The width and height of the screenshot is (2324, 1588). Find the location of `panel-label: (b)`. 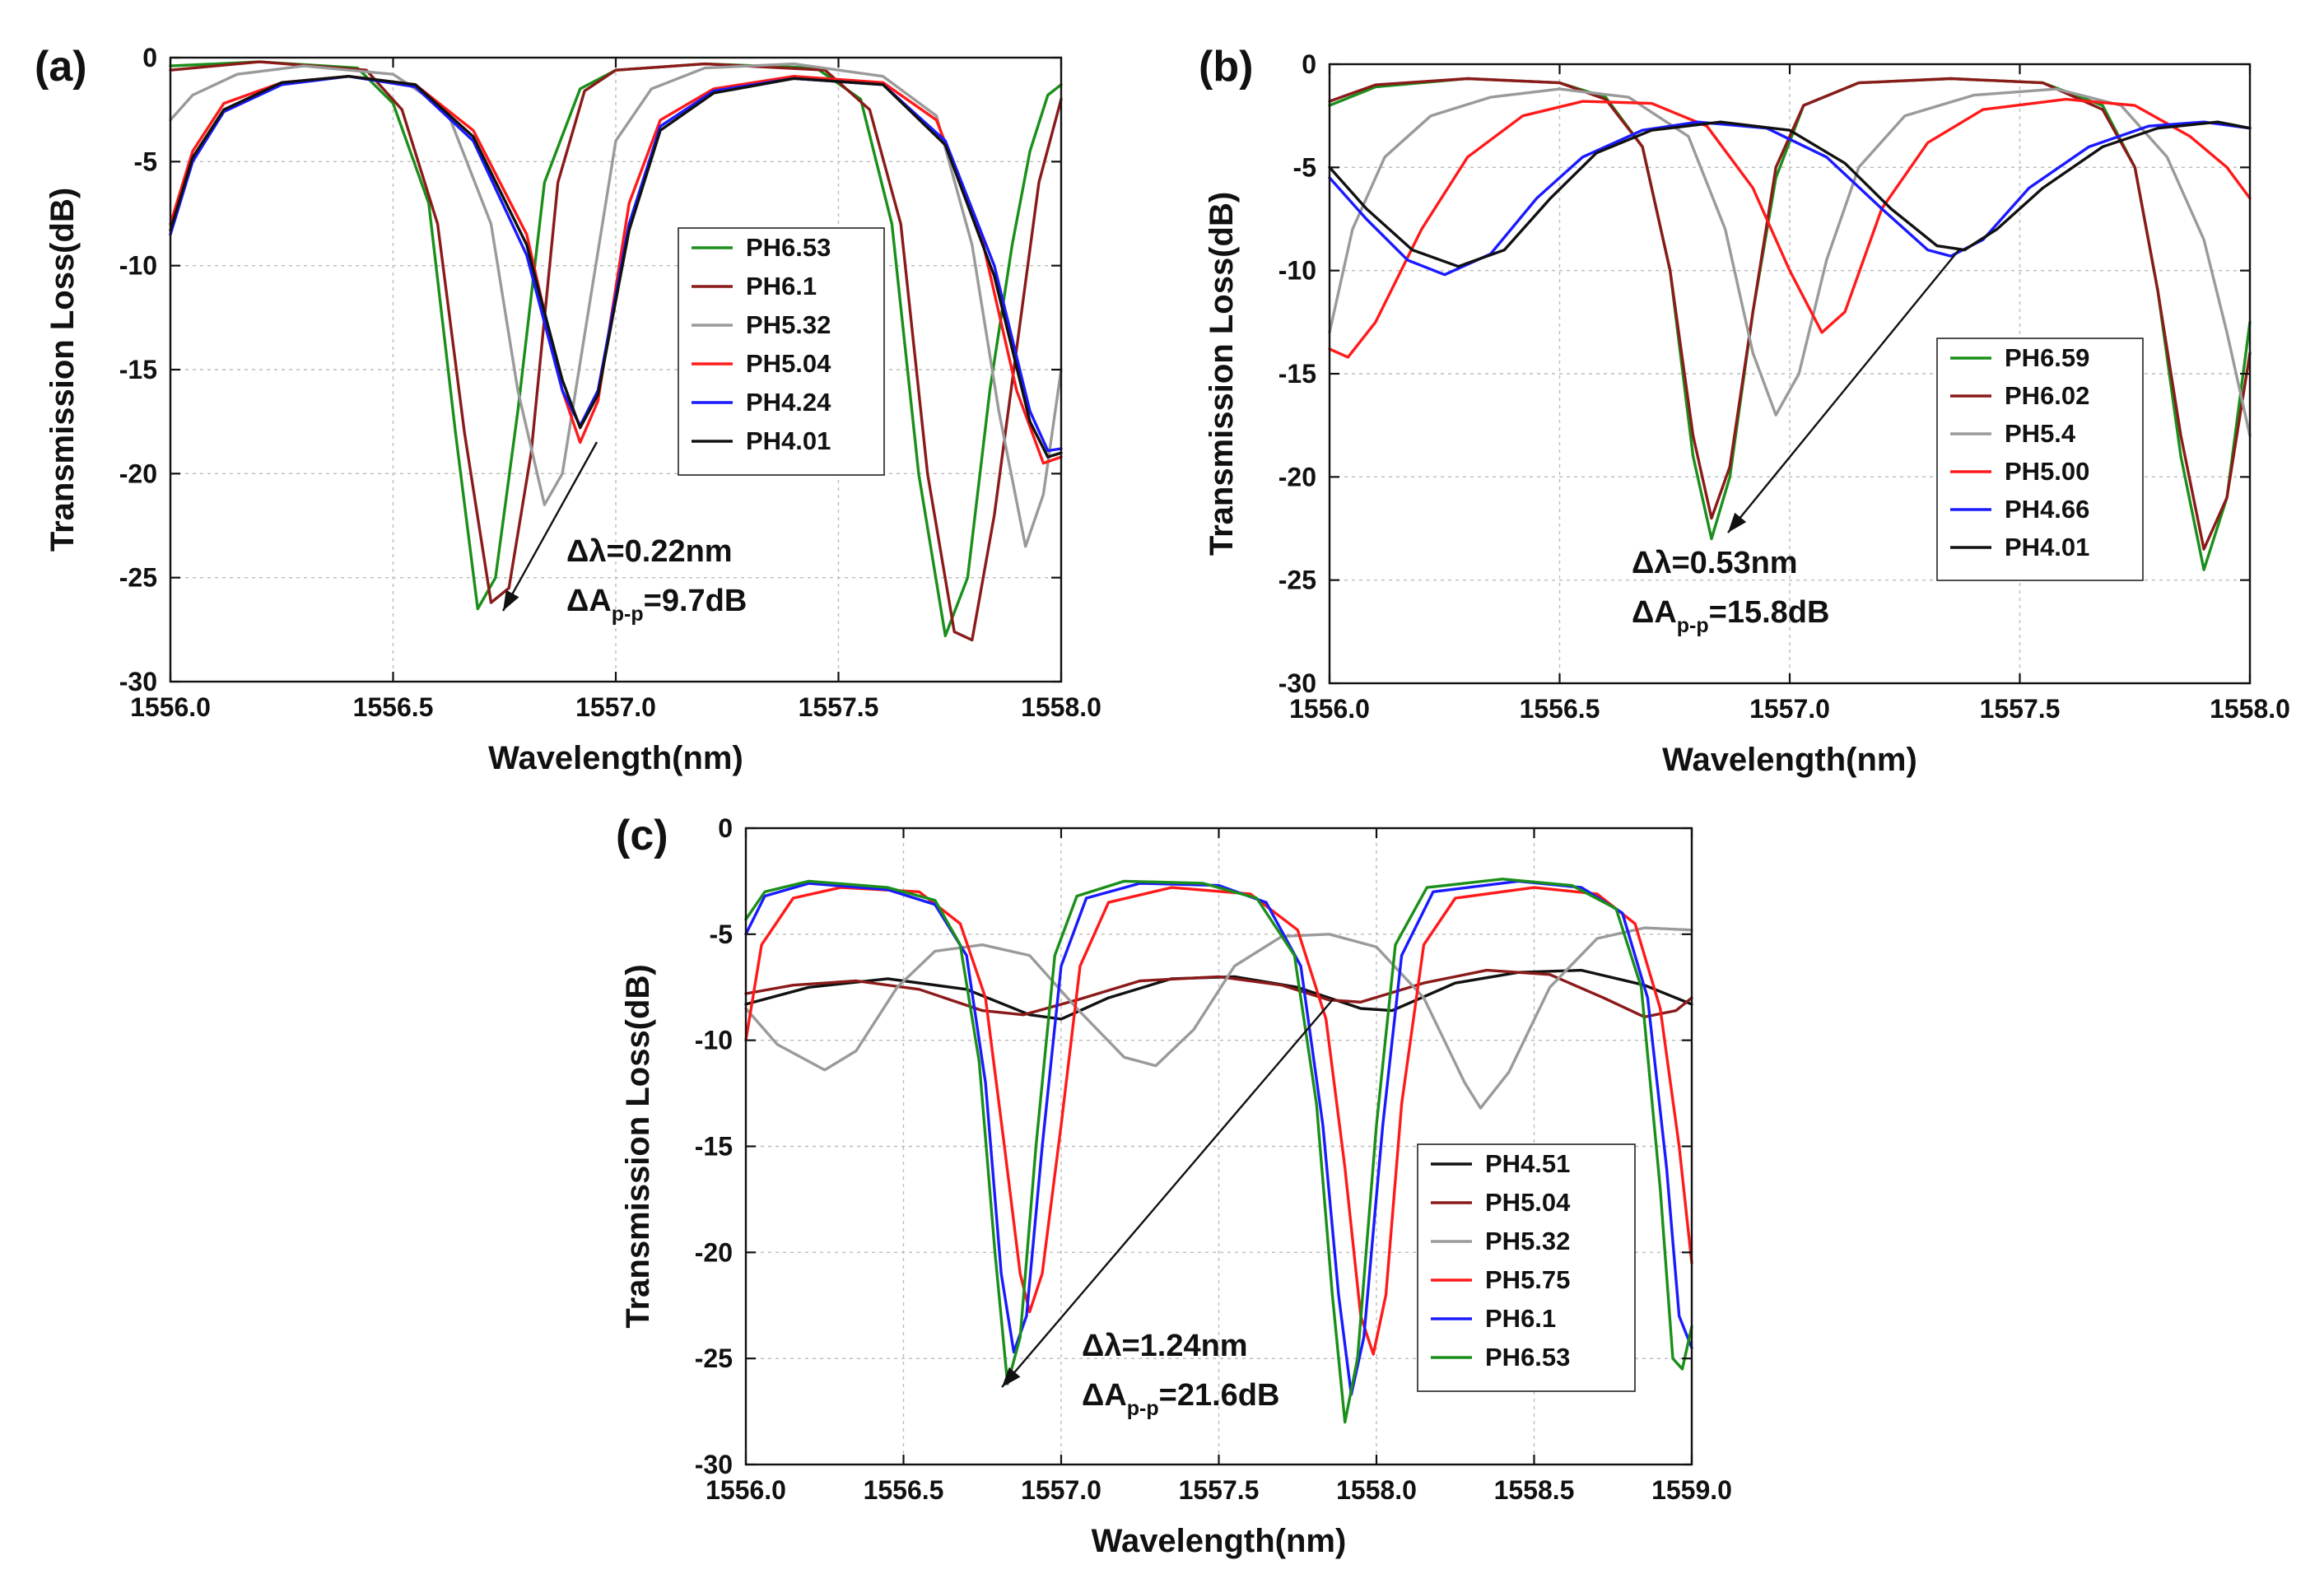

panel-label: (b) is located at coordinates (1226, 67).